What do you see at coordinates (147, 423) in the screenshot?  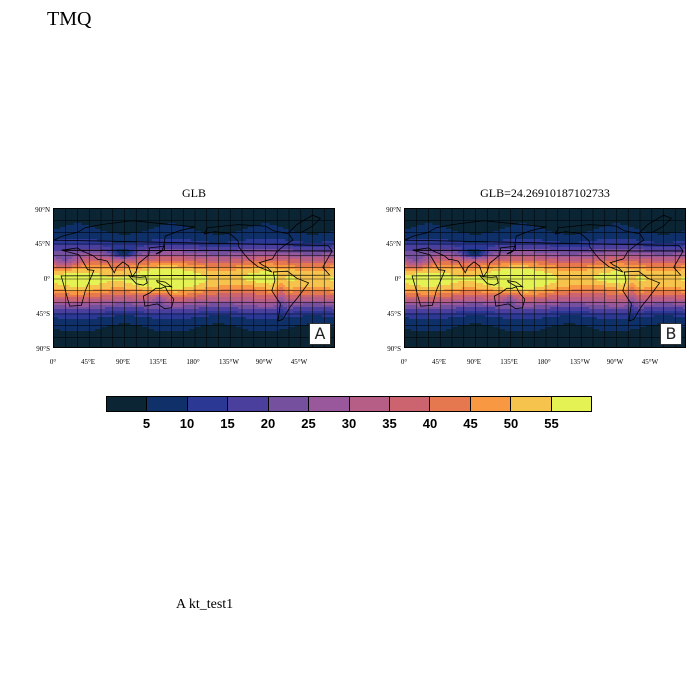 I see `colorbar-tick-label: 5` at bounding box center [147, 423].